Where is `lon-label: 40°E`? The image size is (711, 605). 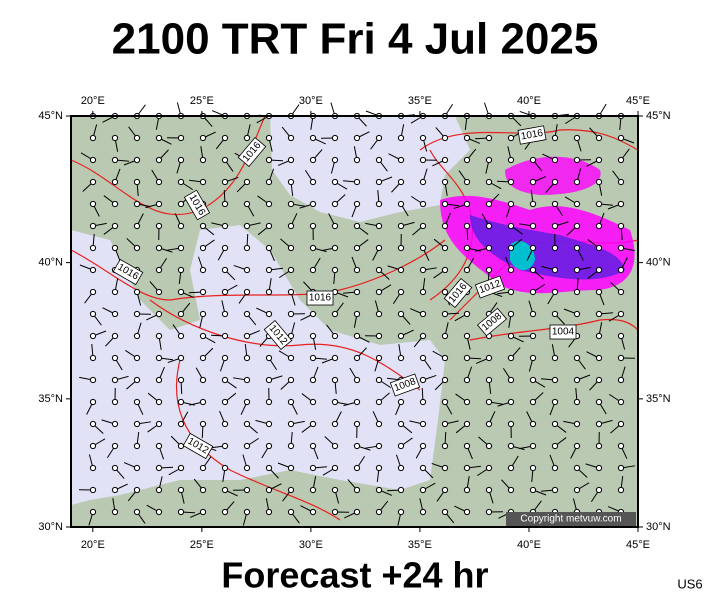
lon-label: 40°E is located at coordinates (529, 101).